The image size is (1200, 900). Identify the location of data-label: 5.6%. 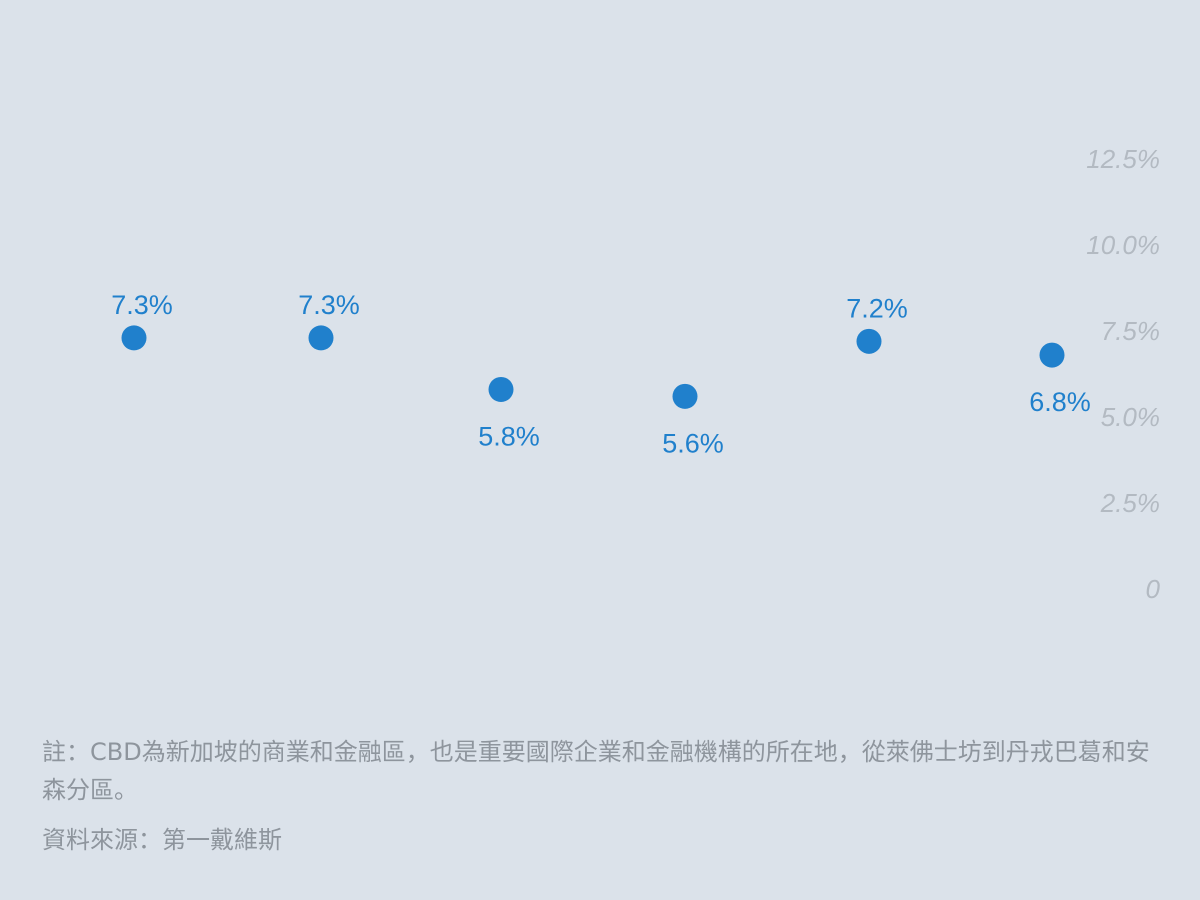
(693, 443).